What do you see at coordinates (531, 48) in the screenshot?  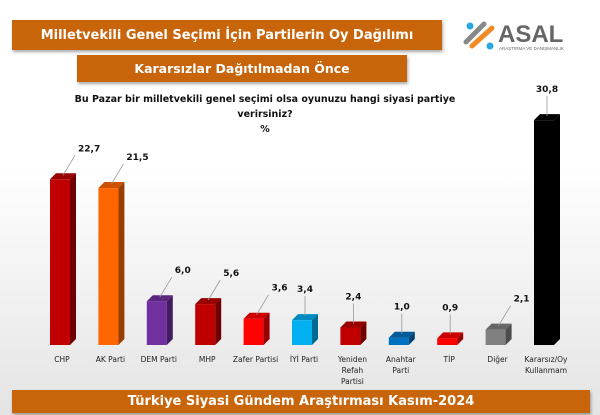 I see `svg-text: ARAŞTIRMA VE DANIŞMANLIK` at bounding box center [531, 48].